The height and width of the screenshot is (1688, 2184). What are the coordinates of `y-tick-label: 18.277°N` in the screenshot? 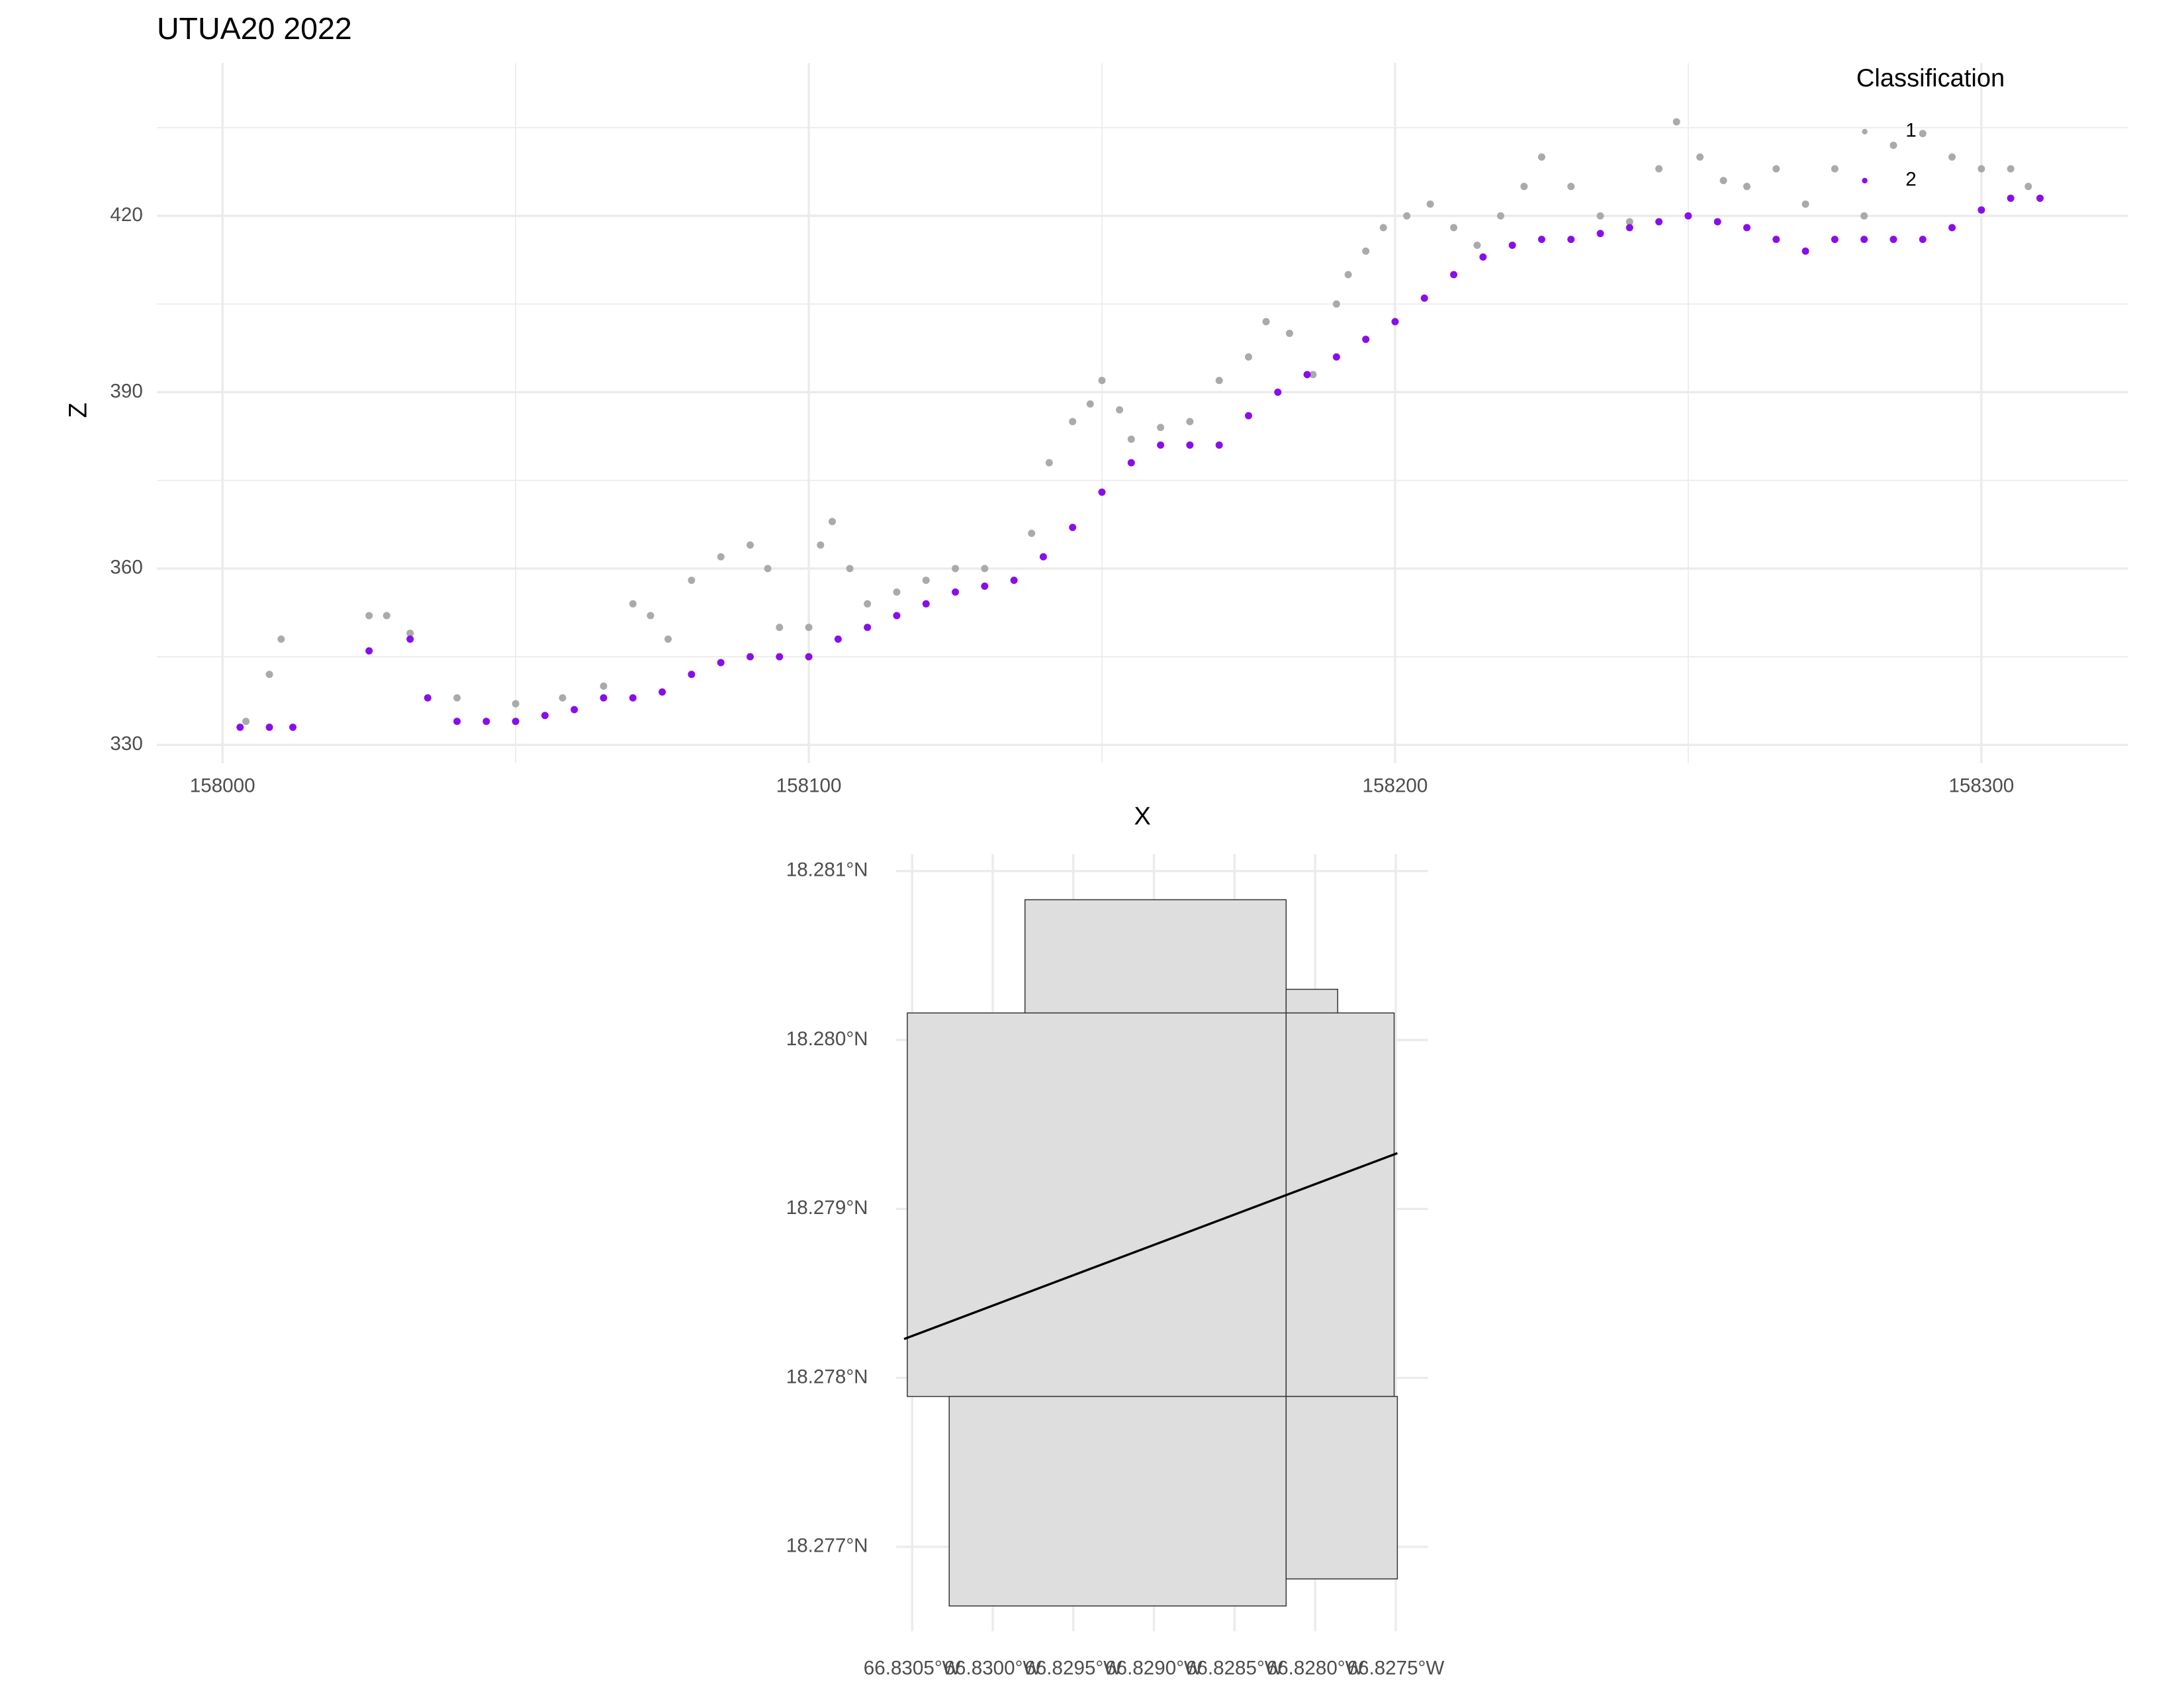 It's located at (827, 1546).